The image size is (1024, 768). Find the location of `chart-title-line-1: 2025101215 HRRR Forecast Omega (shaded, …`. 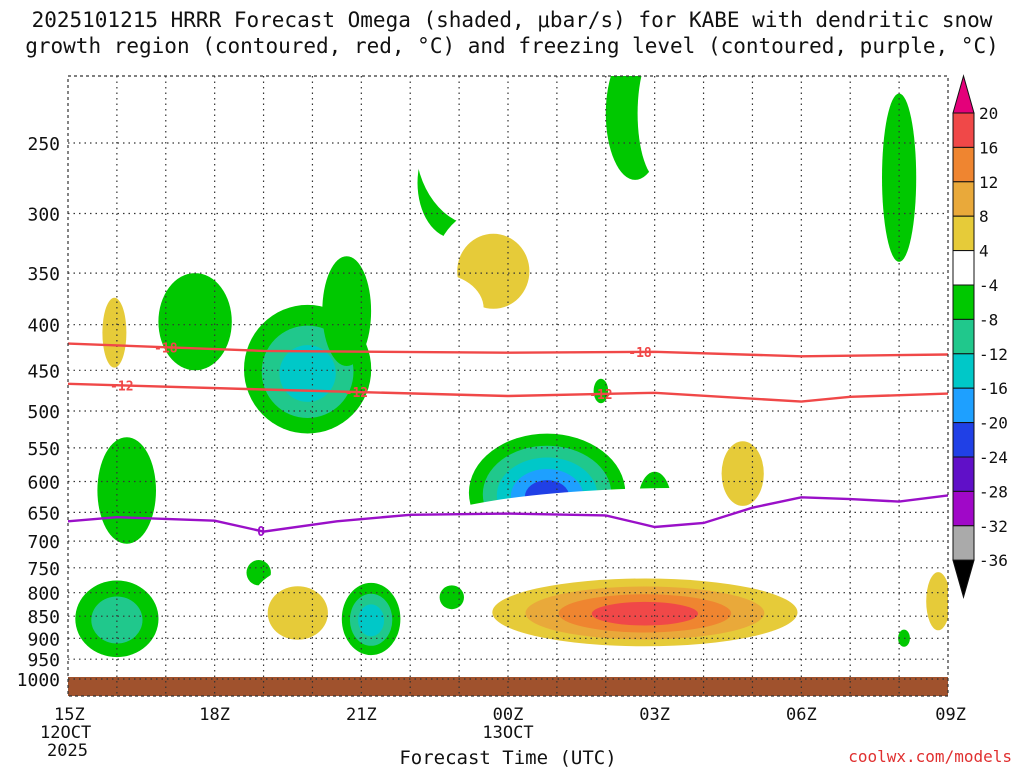

chart-title-line-1: 2025101215 HRRR Forecast Omega (shaded, … is located at coordinates (512, 20).